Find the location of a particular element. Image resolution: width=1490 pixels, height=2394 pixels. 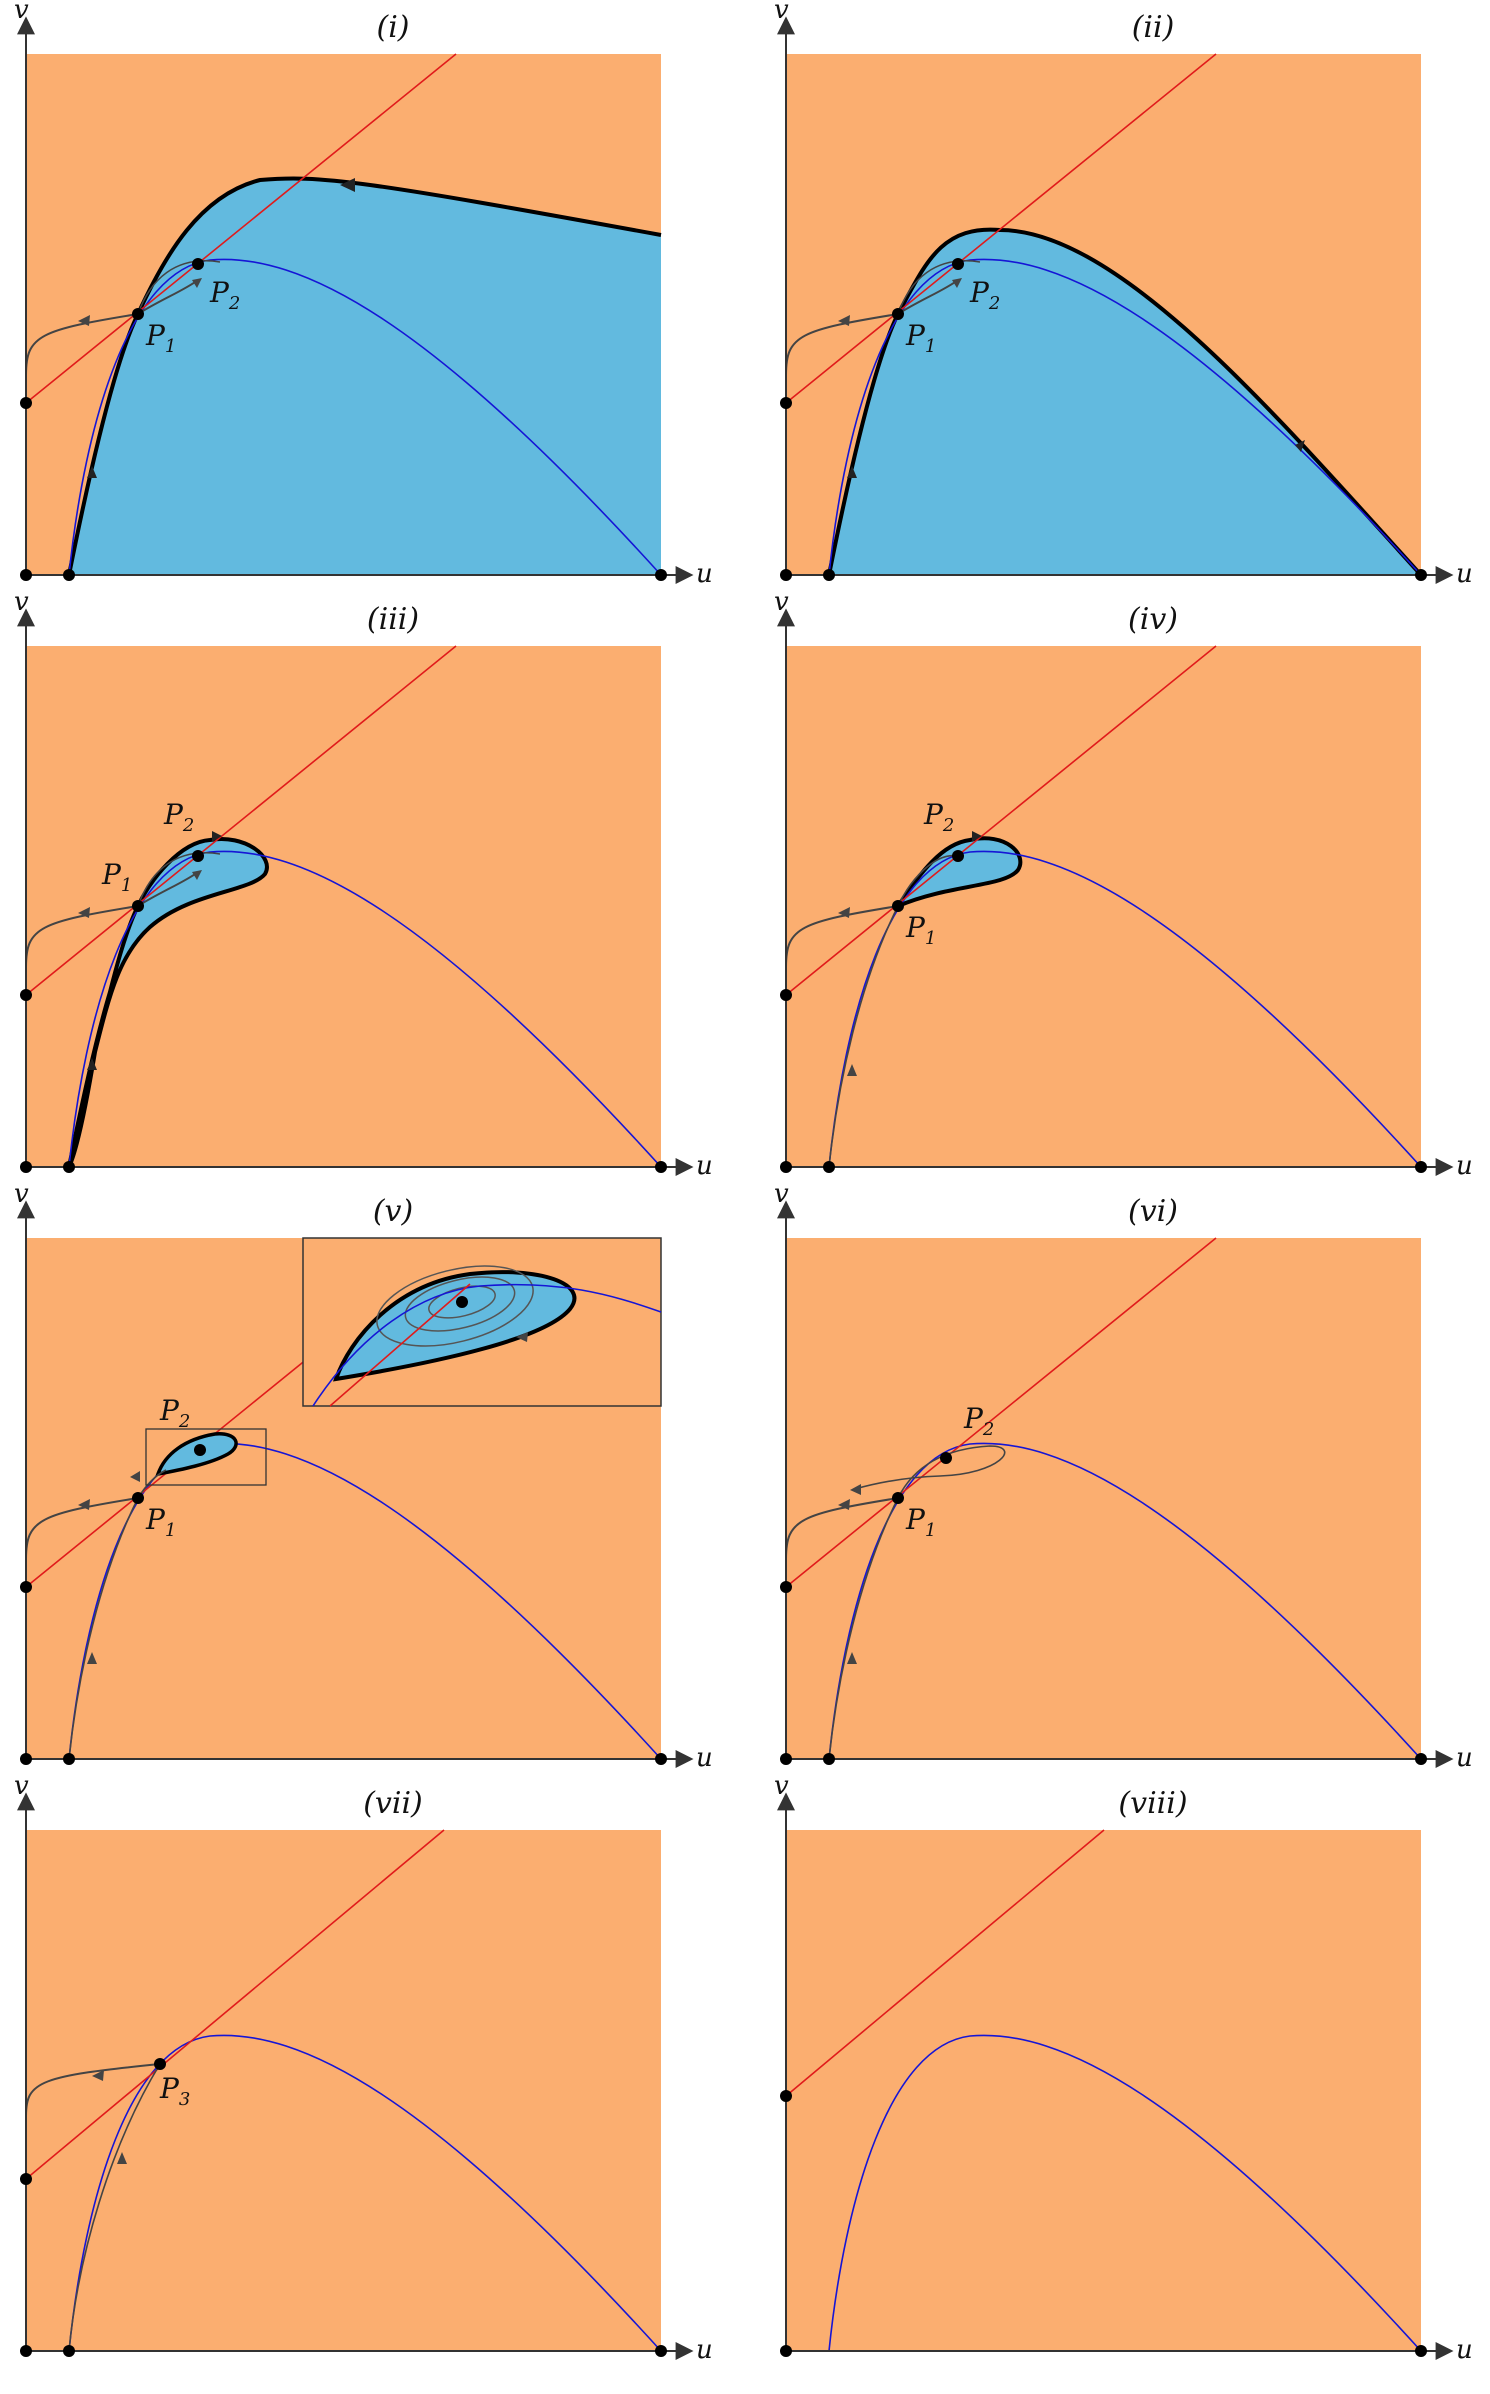

inset-orbit is located at coordinates (455, 1306).